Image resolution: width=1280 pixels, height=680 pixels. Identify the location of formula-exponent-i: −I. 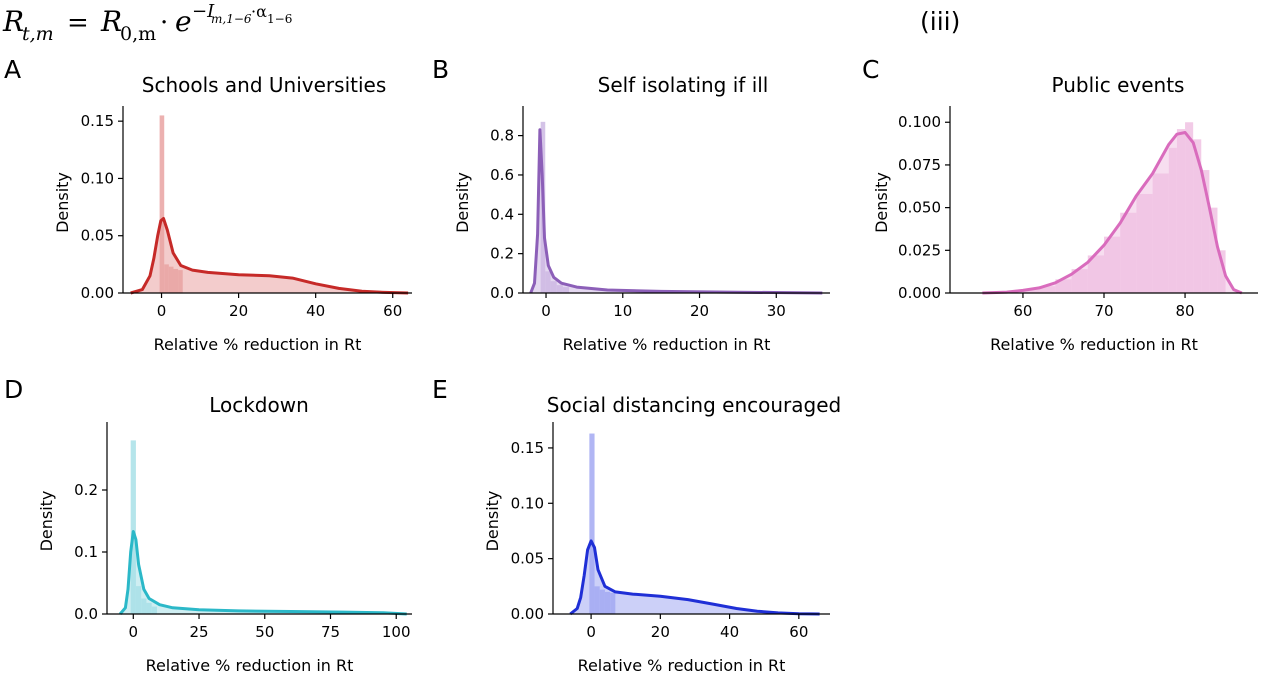
(203, 11).